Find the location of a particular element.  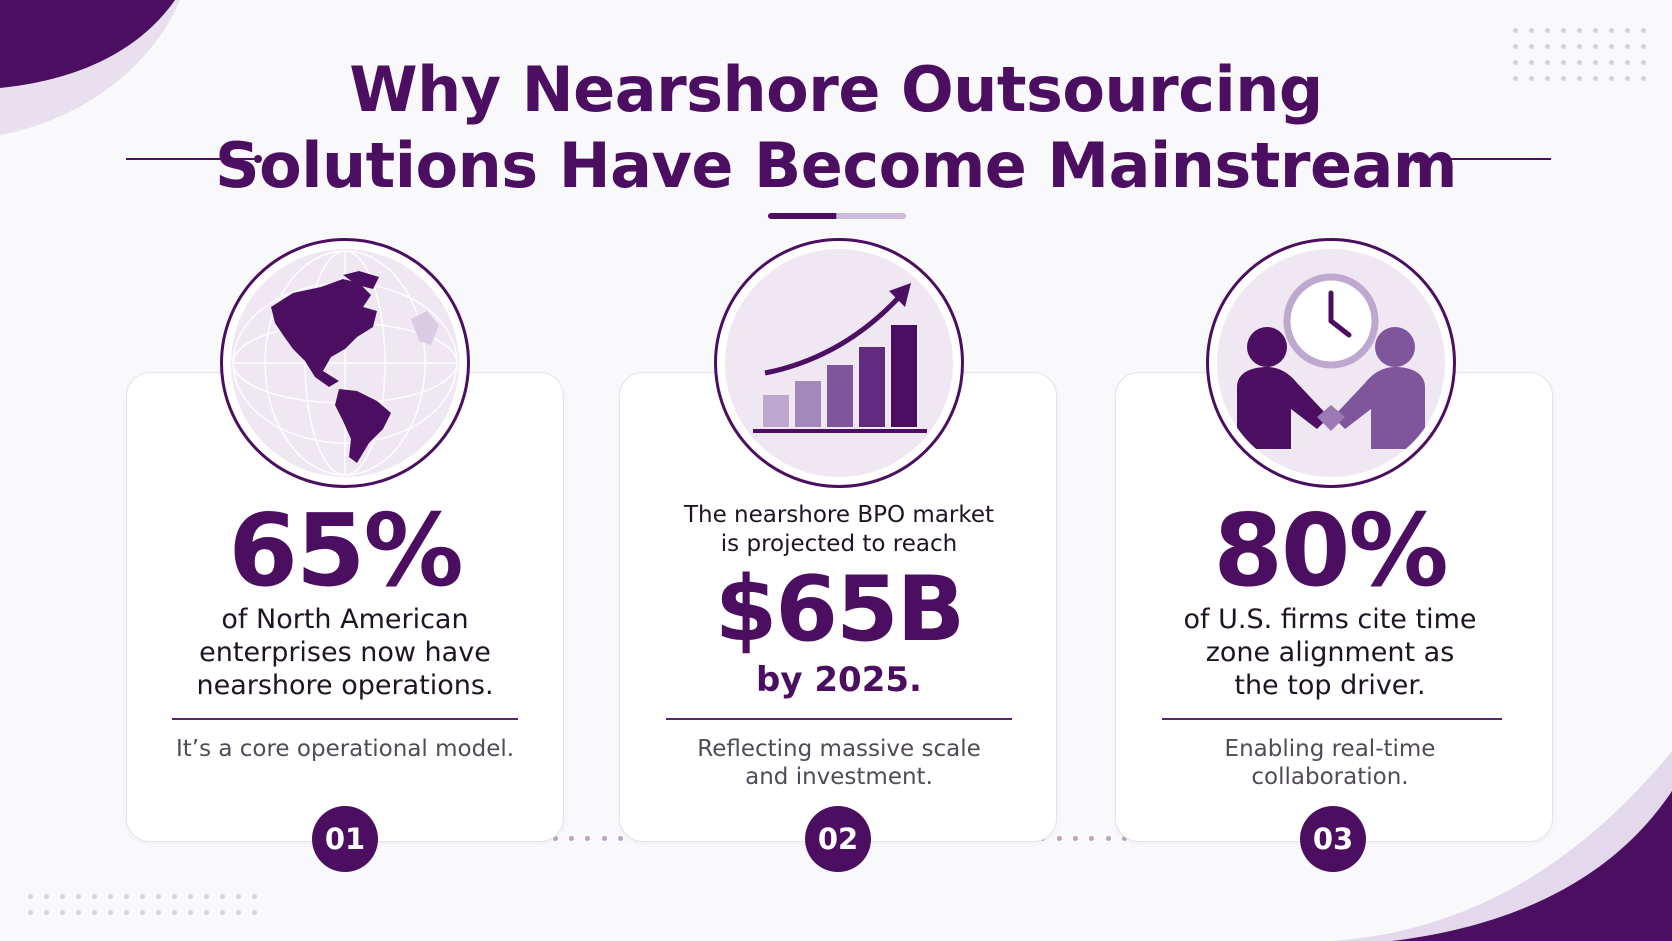

stat-value-1: 65% is located at coordinates (345, 550).